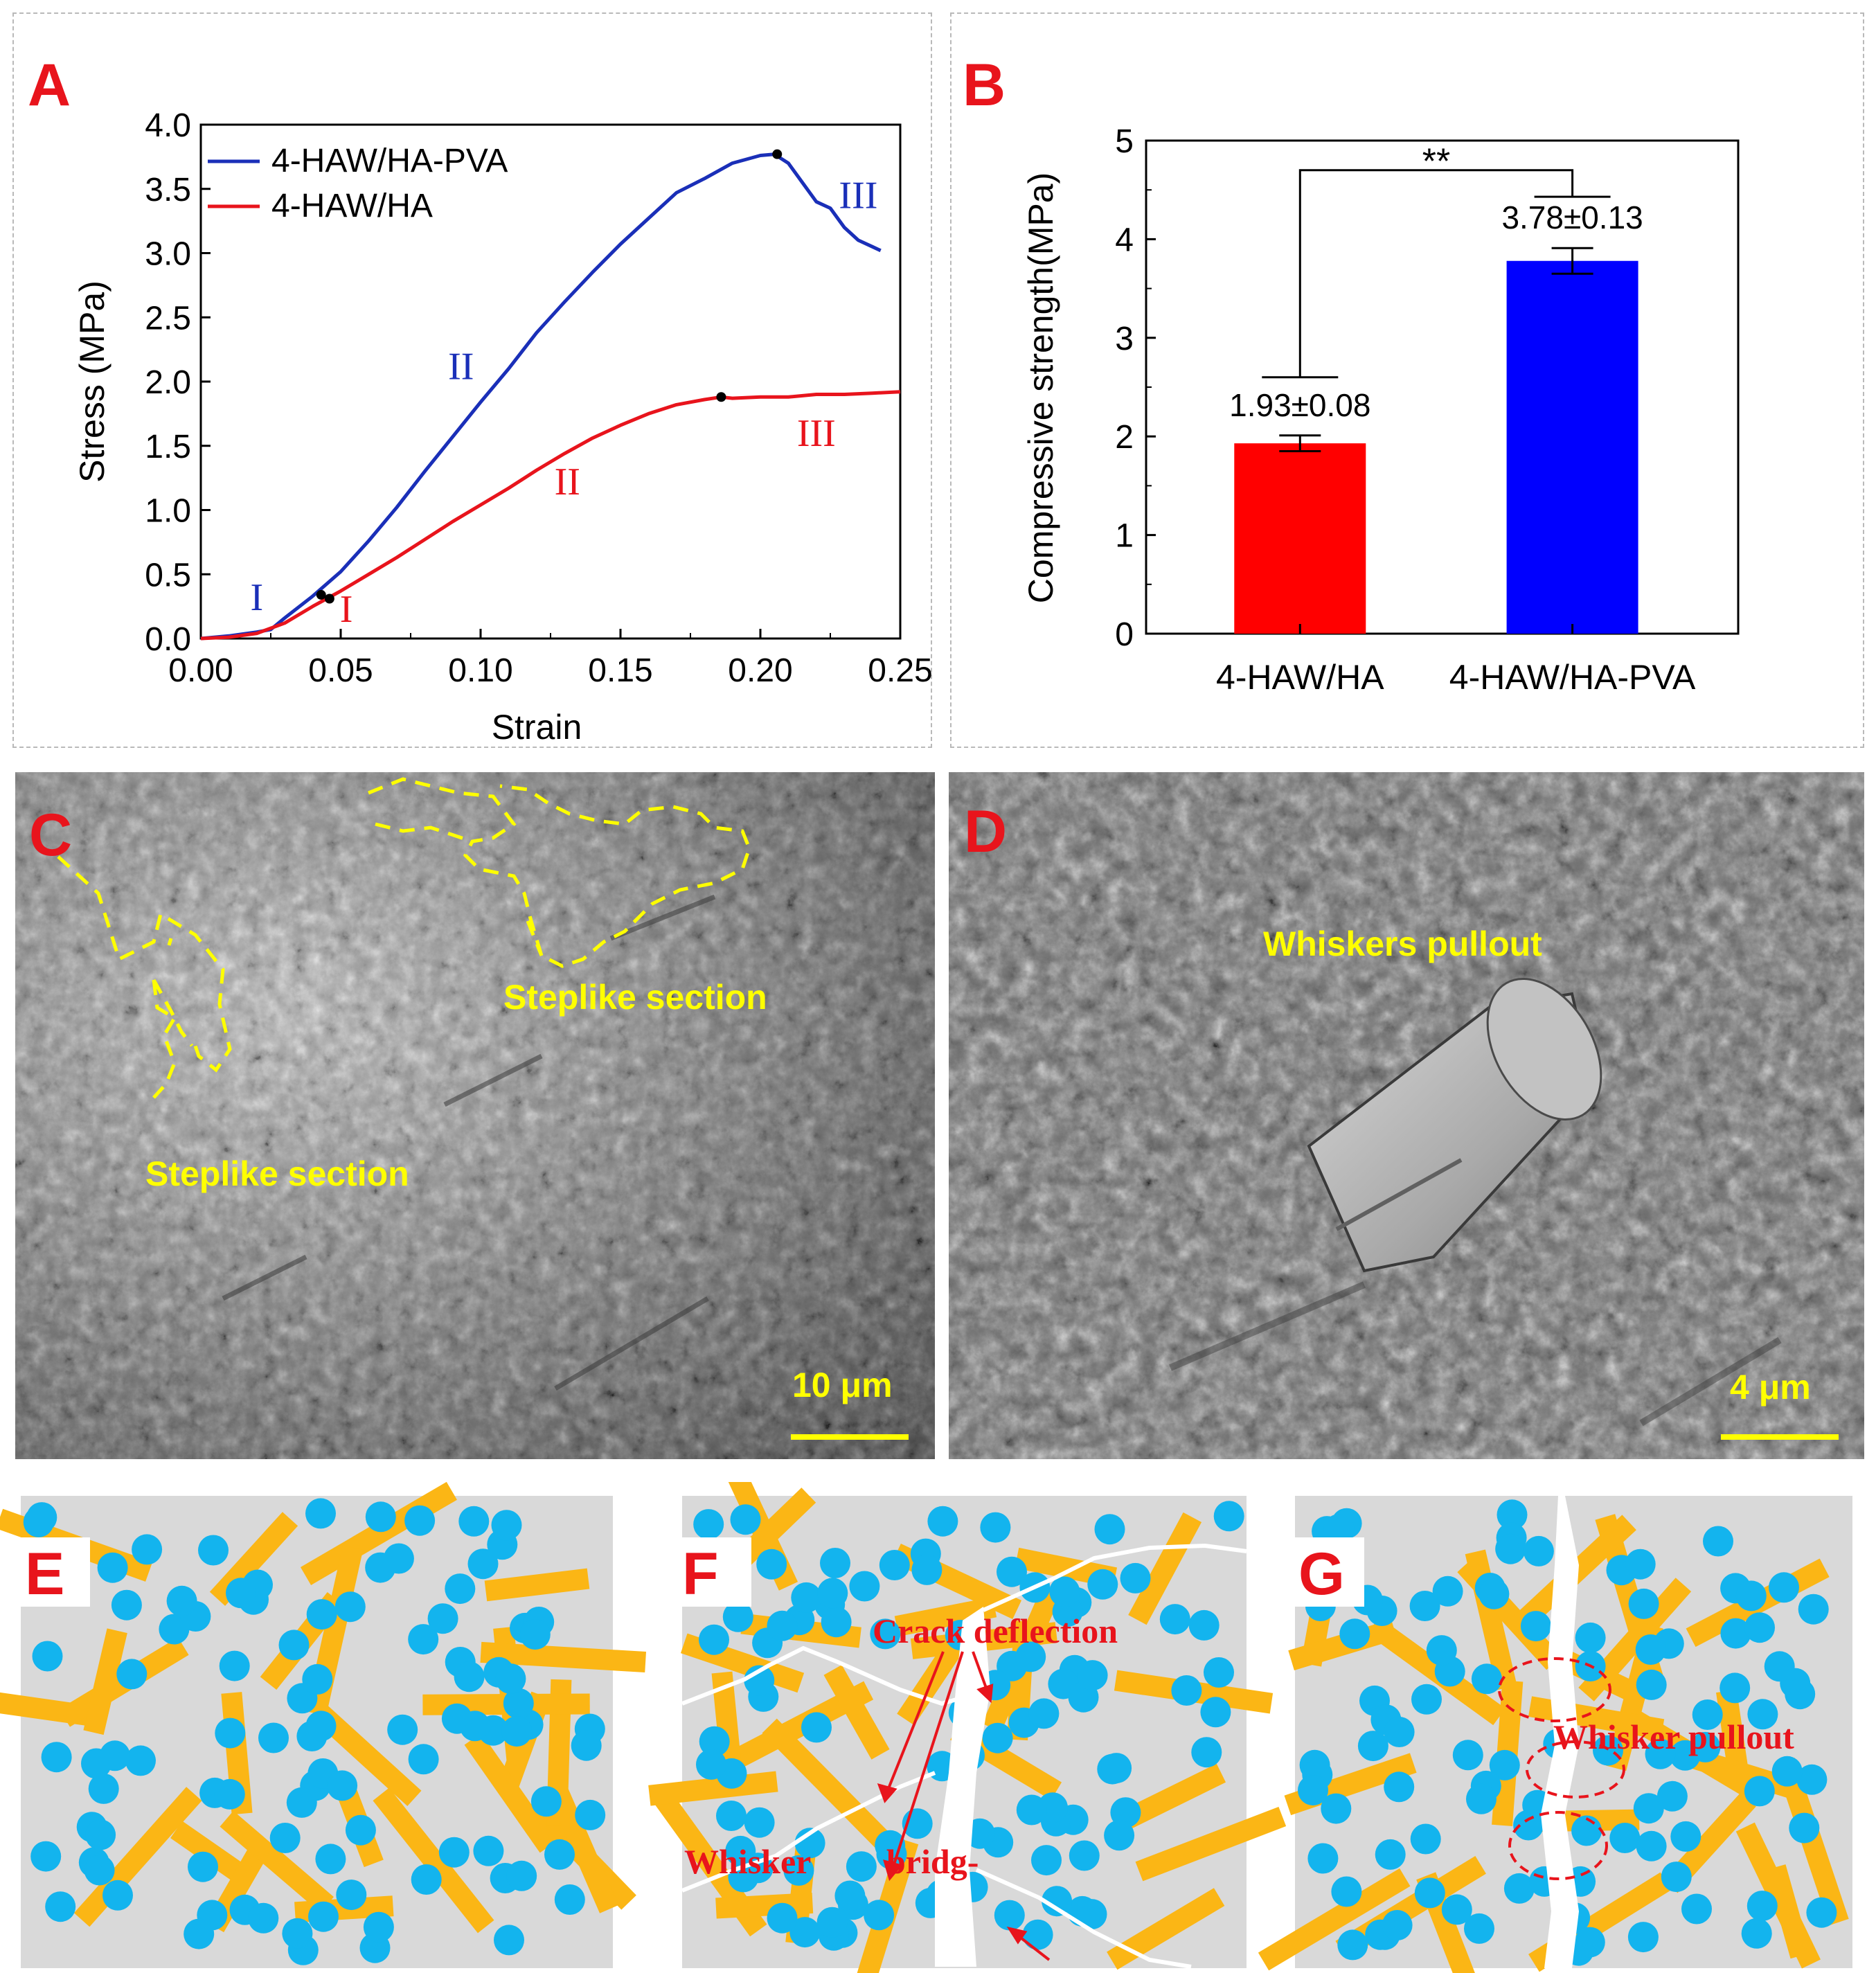 The width and height of the screenshot is (1876, 1973). What do you see at coordinates (1124, 634) in the screenshot?
I see `y-tick-label: 0` at bounding box center [1124, 634].